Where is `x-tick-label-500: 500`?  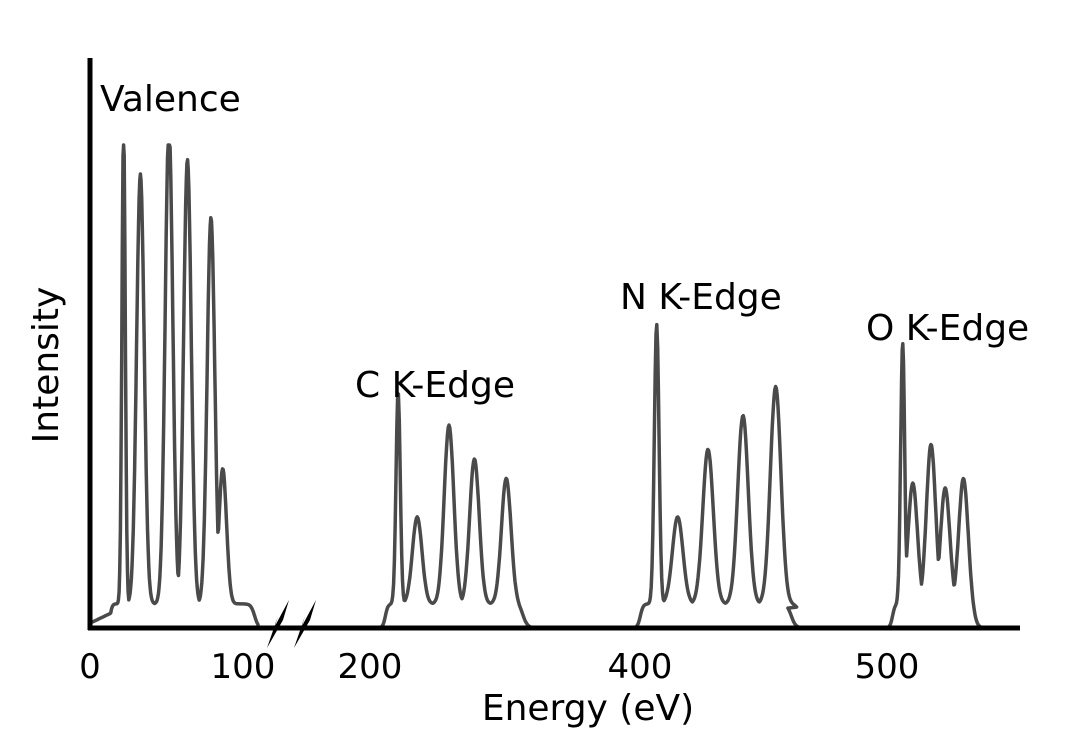
x-tick-label-500: 500 is located at coordinates (887, 667).